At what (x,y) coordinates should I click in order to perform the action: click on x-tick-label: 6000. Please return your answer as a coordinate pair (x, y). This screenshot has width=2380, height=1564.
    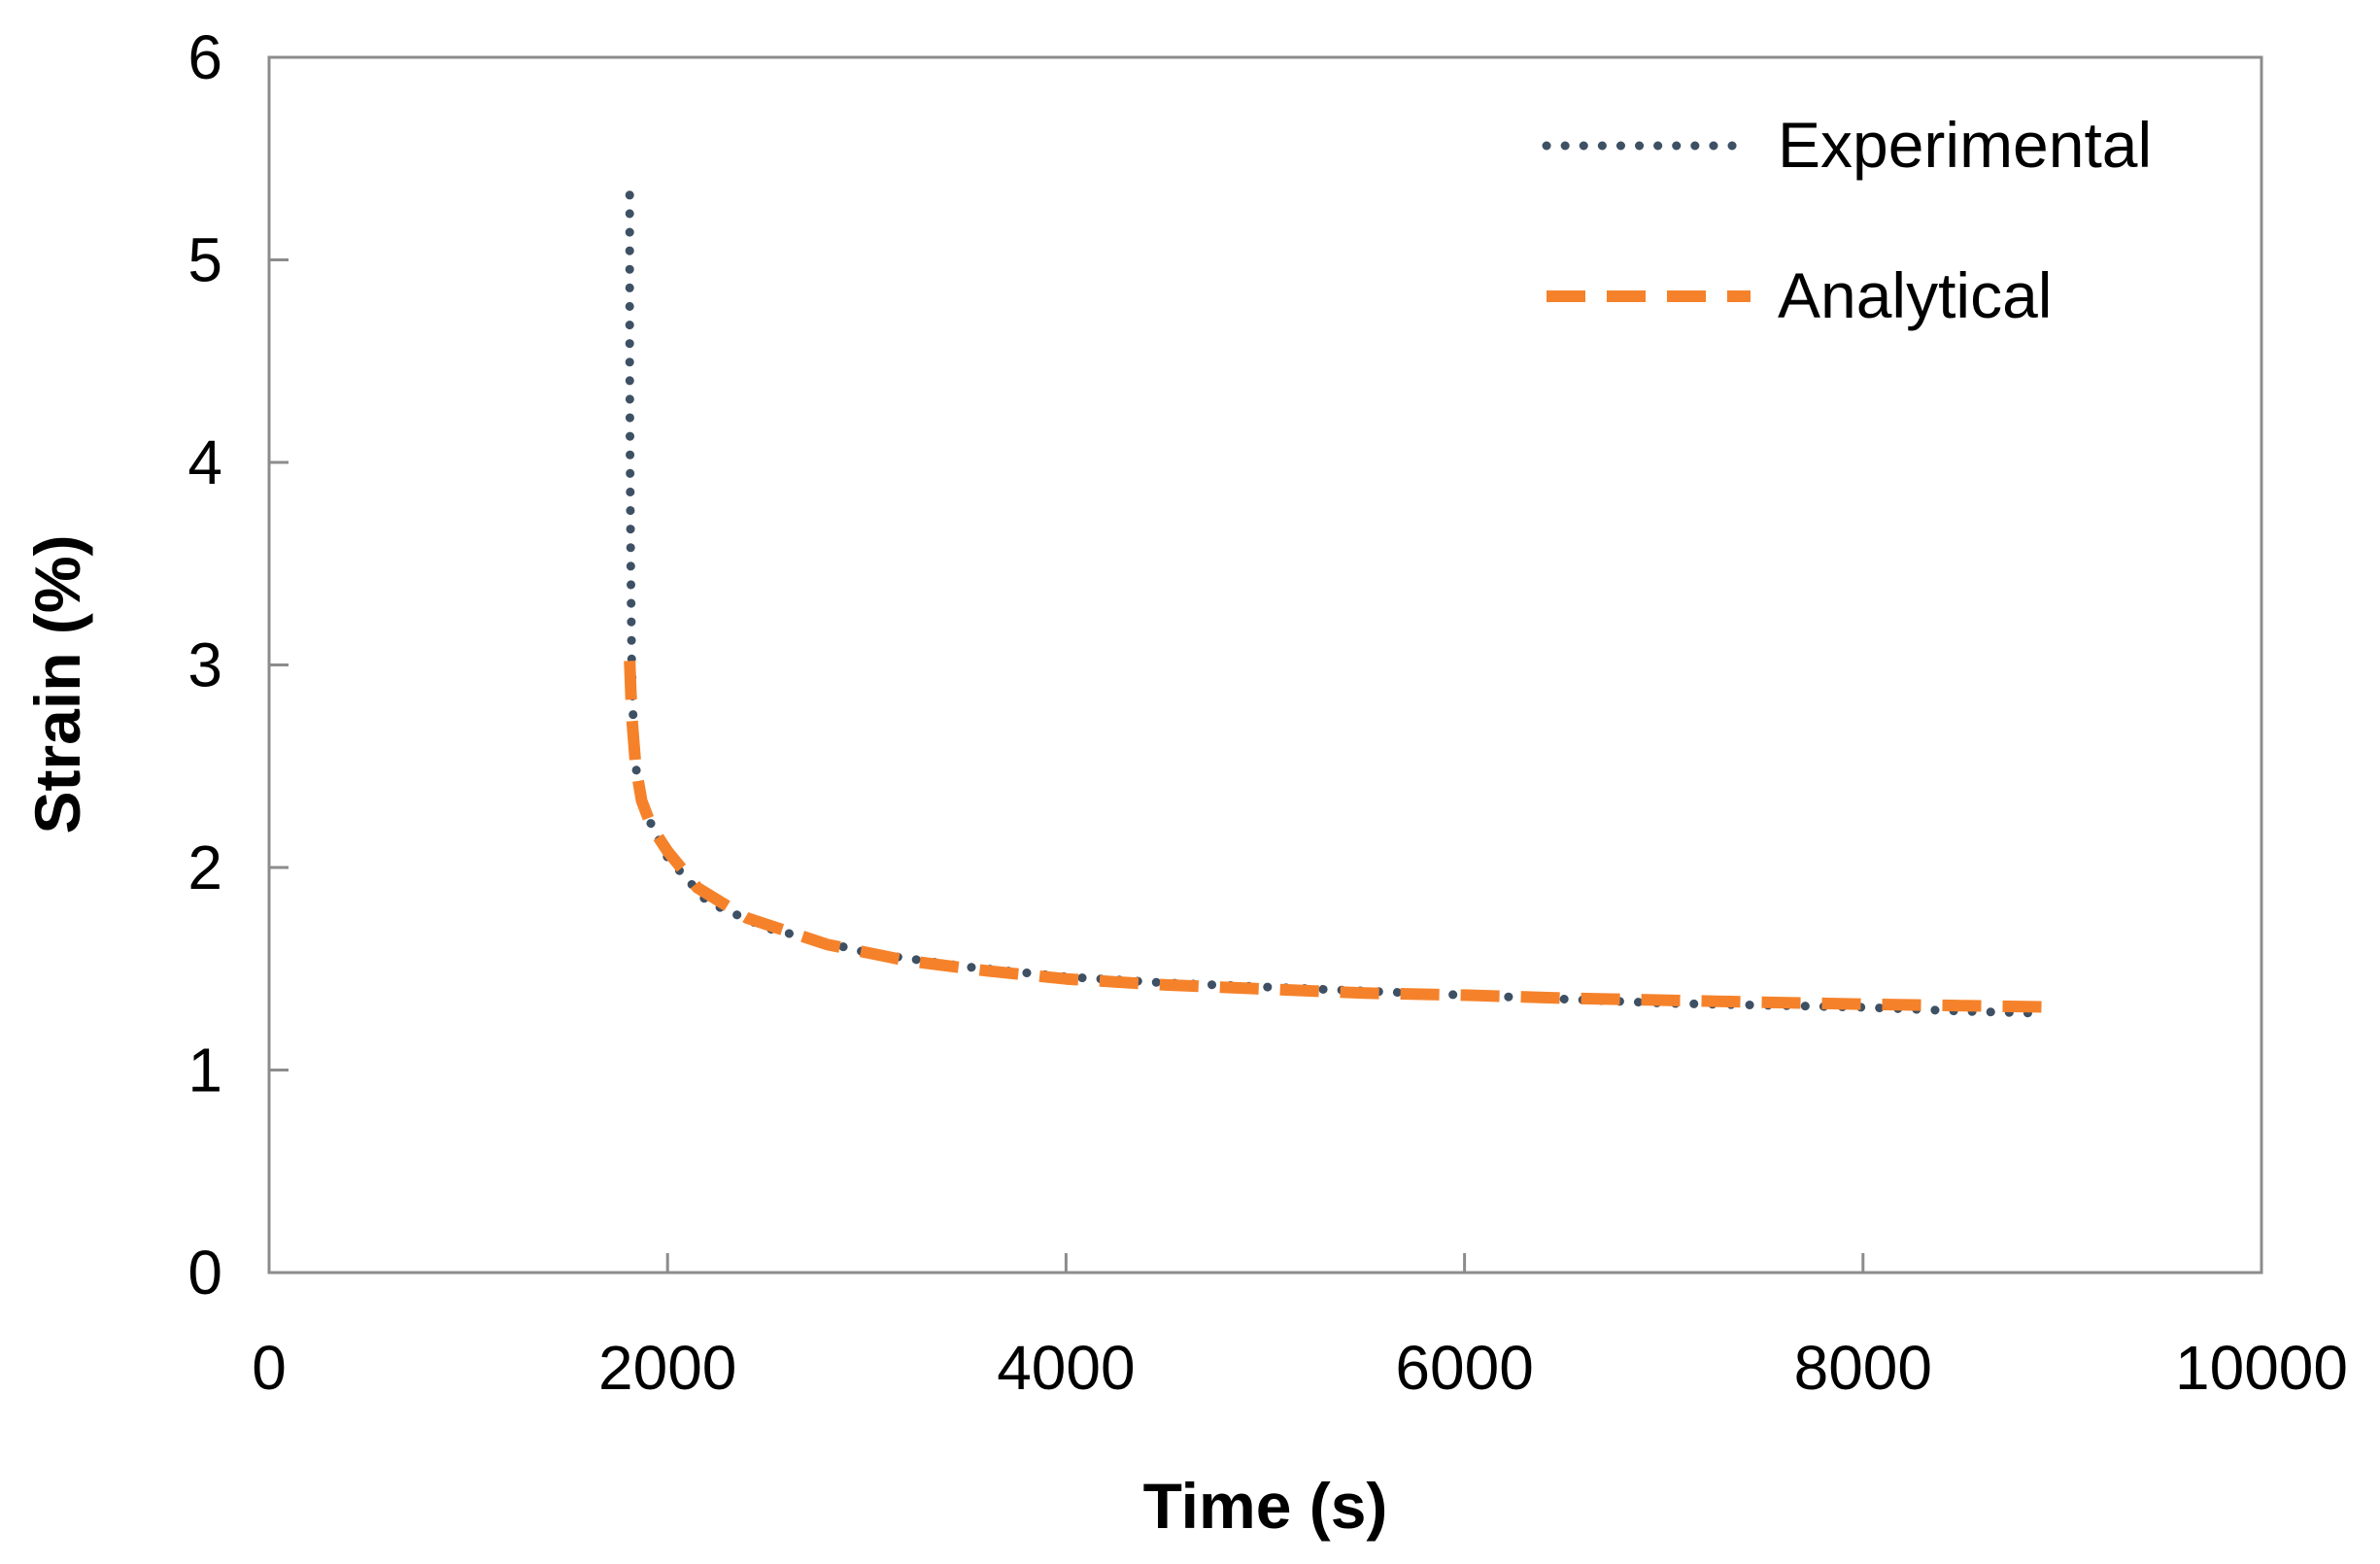
    Looking at the image, I should click on (1464, 1368).